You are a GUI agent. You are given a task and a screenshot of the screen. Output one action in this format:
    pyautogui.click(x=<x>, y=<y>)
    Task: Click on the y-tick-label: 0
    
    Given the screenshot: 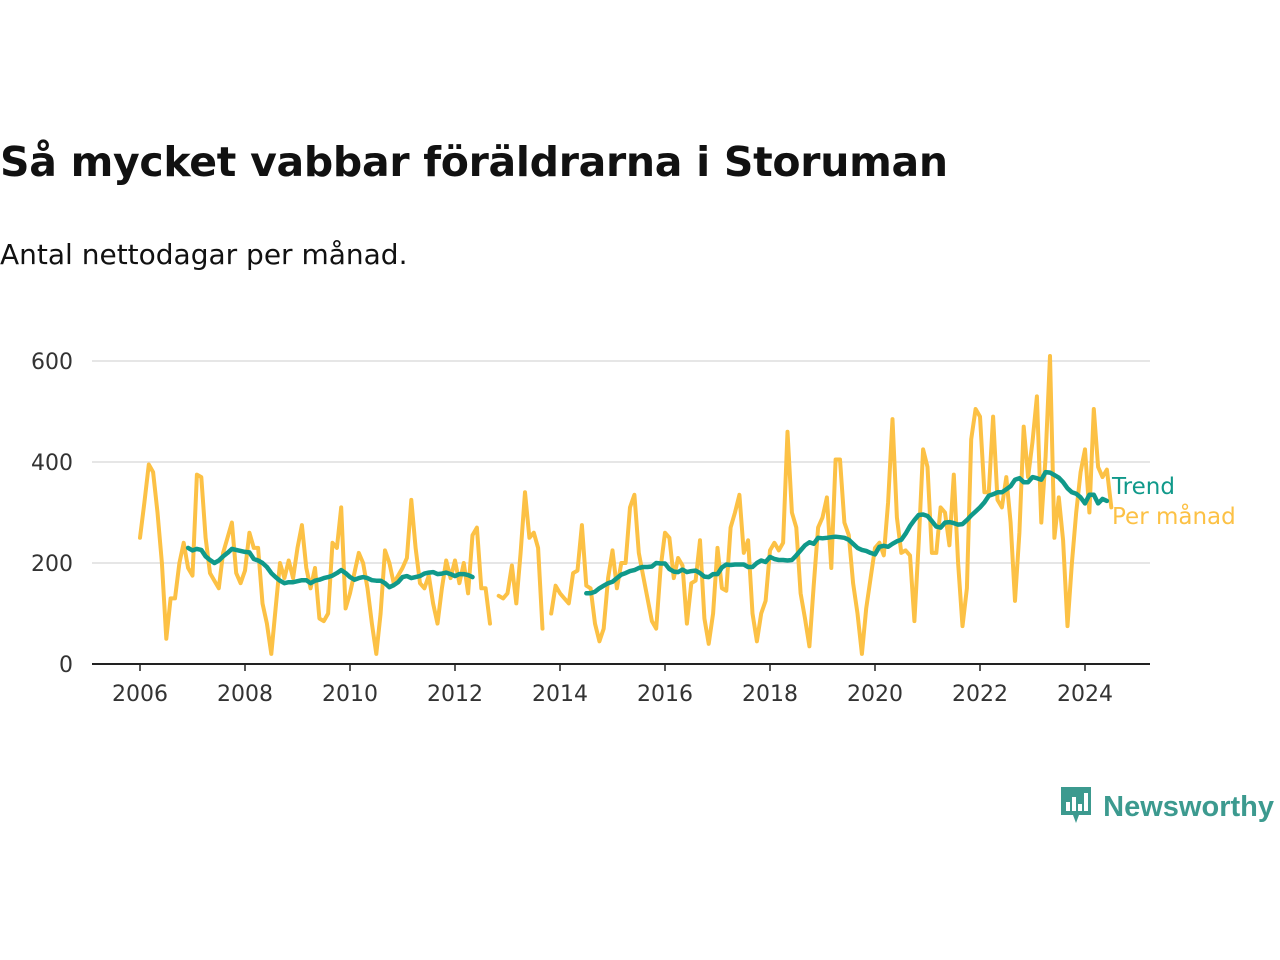 What is the action you would take?
    pyautogui.click(x=66, y=665)
    